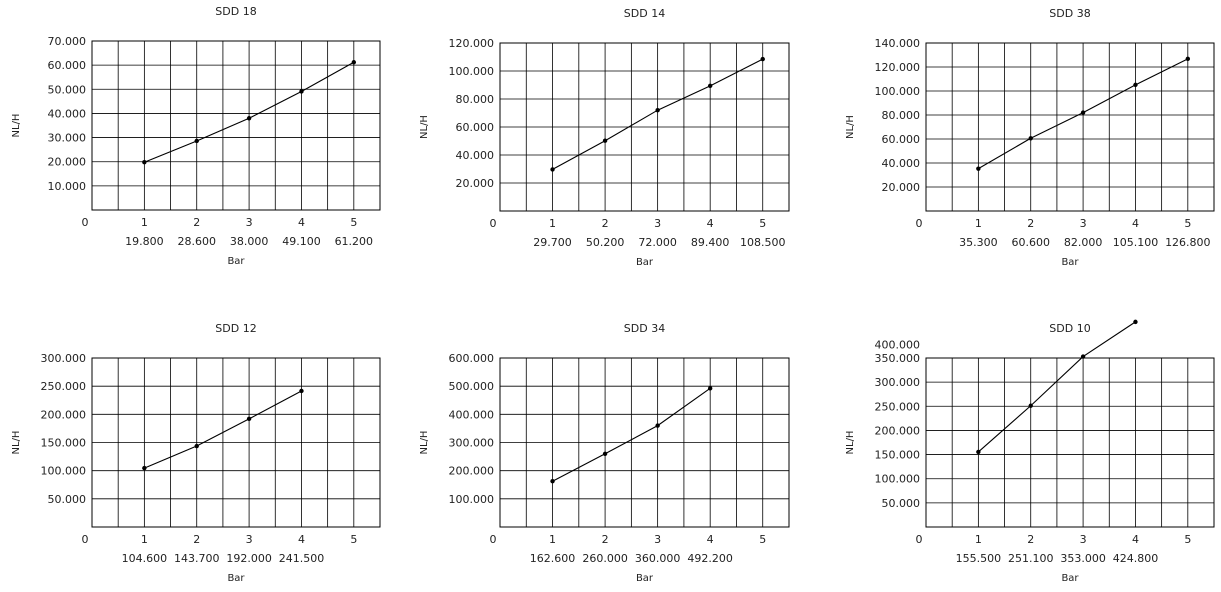 Image resolution: width=1221 pixels, height=592 pixels. I want to click on data-value-label: 104.600, so click(145, 558).